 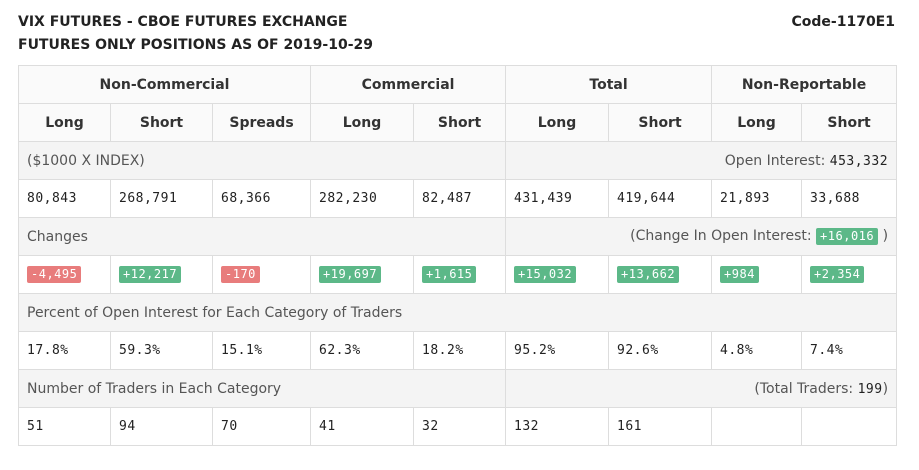 What do you see at coordinates (408, 84) in the screenshot?
I see `group-commercial: Commercial` at bounding box center [408, 84].